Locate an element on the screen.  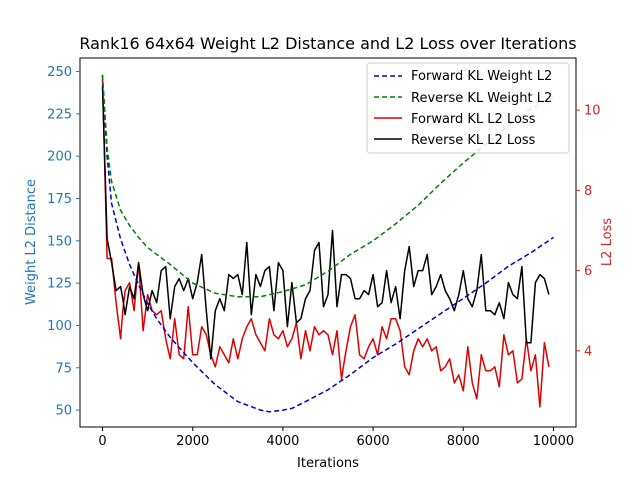
x-tick-label: 2000 is located at coordinates (192, 441).